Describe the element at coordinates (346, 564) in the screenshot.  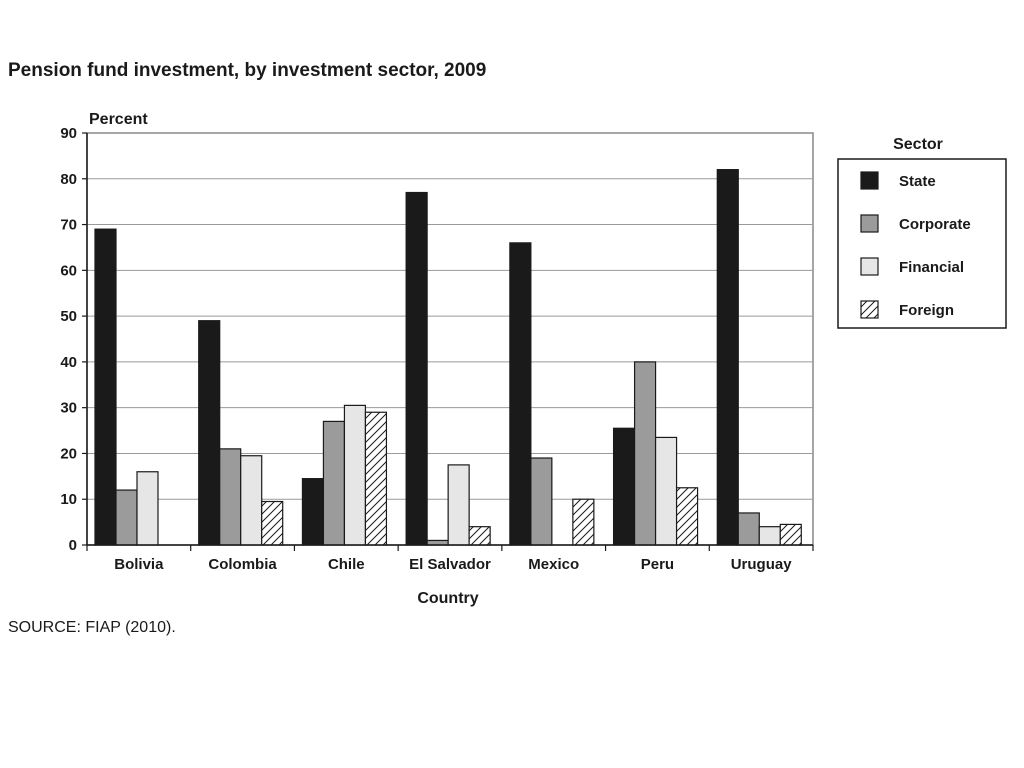
I see `x-tick-label: Chile` at that location.